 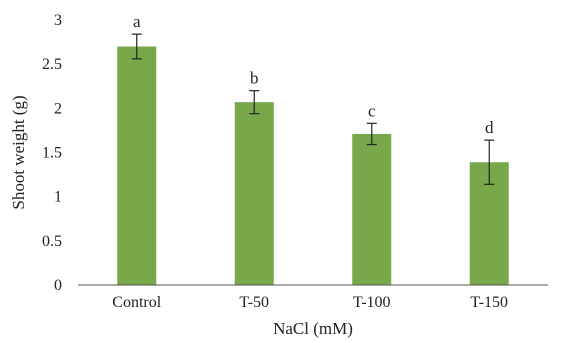 I want to click on x-axis-ticks: Control T-50 T-100 T-150, so click(x=310, y=302).